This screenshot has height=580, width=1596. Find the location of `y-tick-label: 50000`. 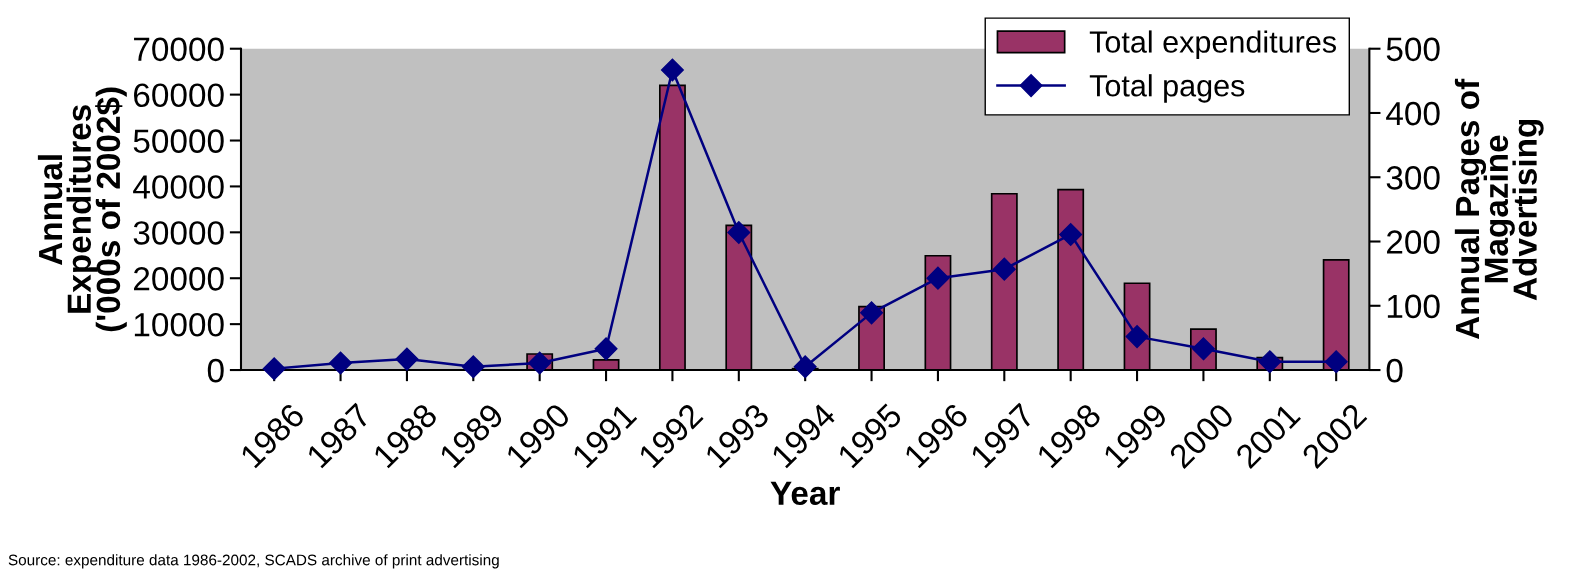

y-tick-label: 50000 is located at coordinates (178, 141).